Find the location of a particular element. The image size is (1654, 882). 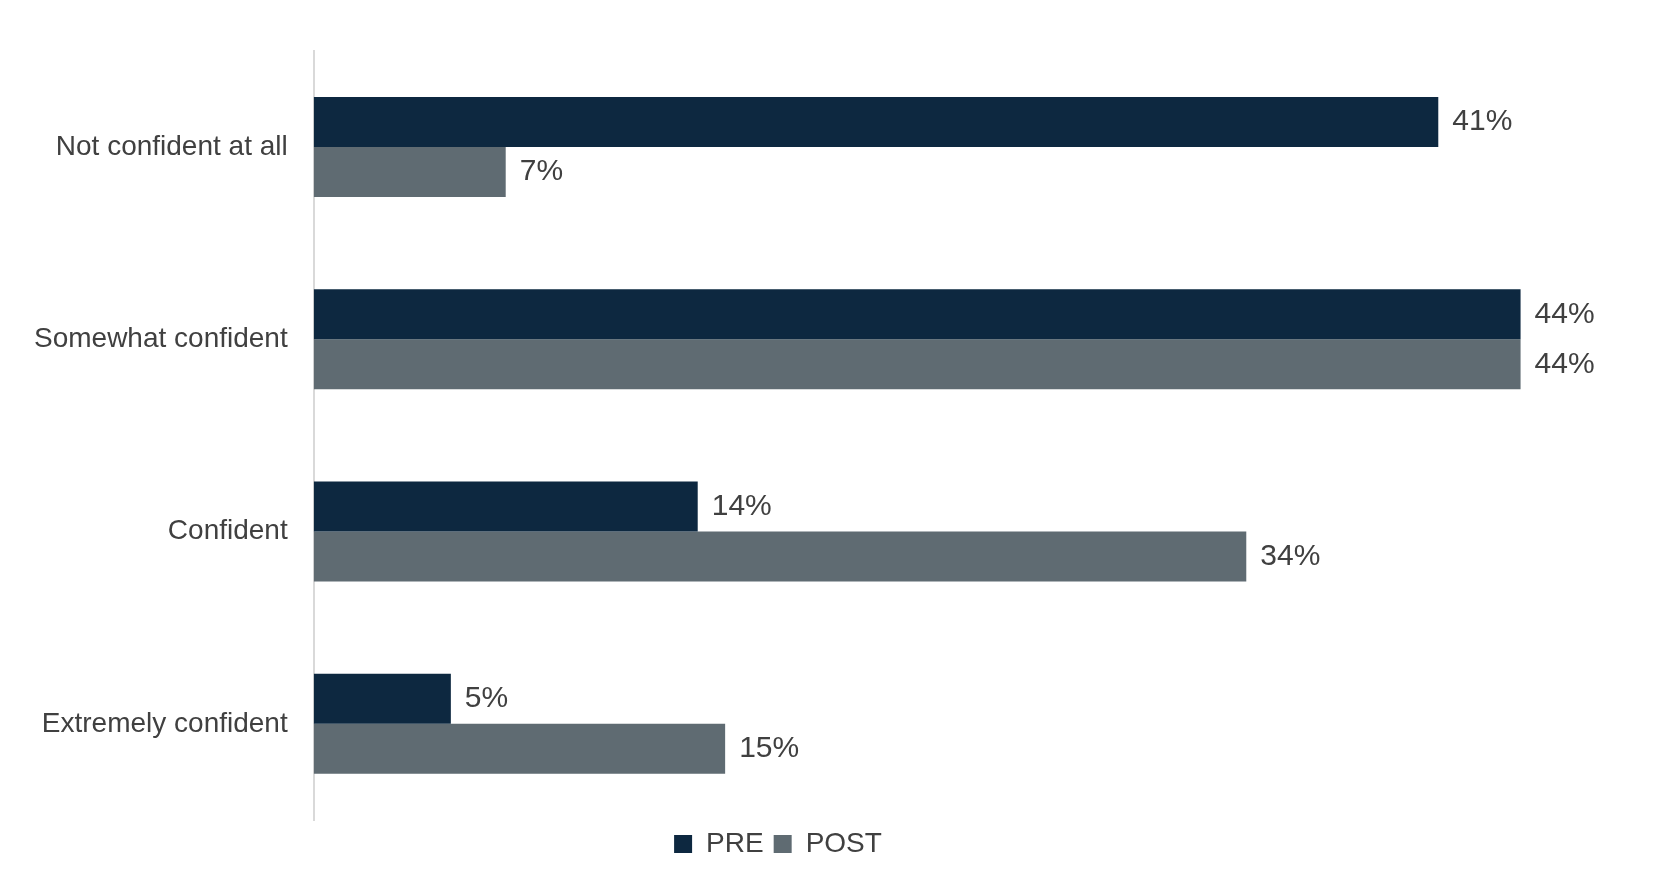

data-label: 5% is located at coordinates (486, 697).